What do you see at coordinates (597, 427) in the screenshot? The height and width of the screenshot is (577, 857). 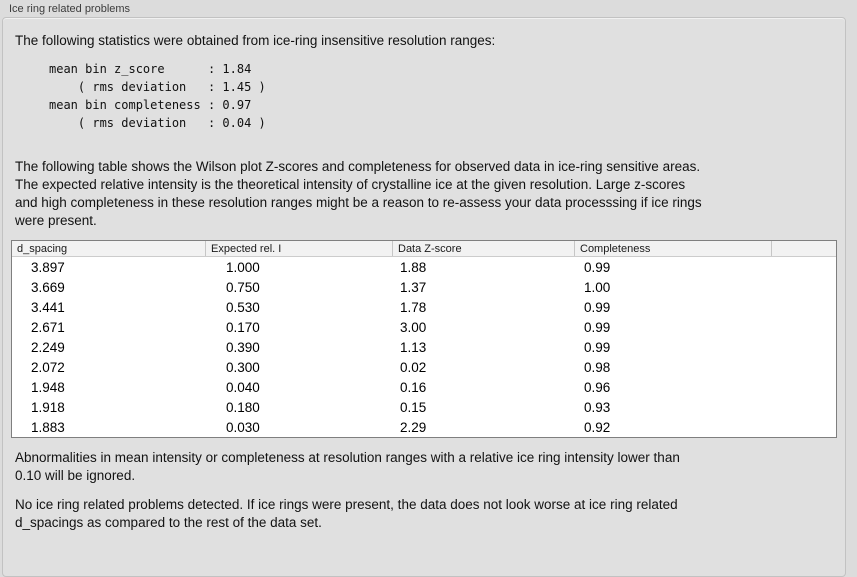 I see `cell-completeness: 0.92` at bounding box center [597, 427].